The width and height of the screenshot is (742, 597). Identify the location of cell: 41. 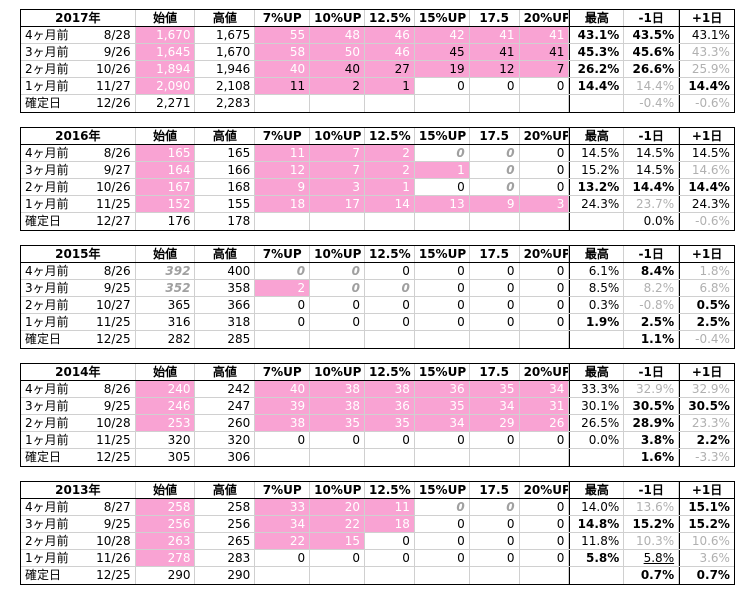
(544, 52).